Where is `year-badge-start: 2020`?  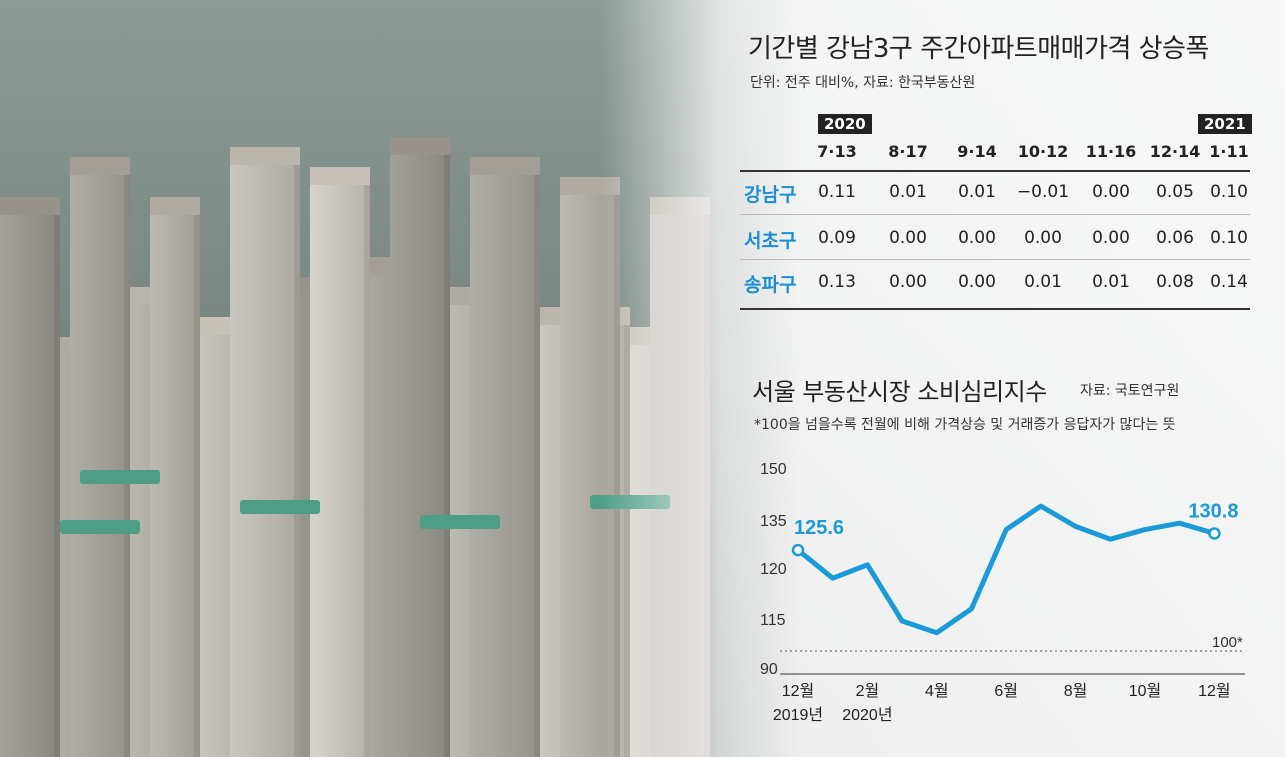 year-badge-start: 2020 is located at coordinates (845, 124).